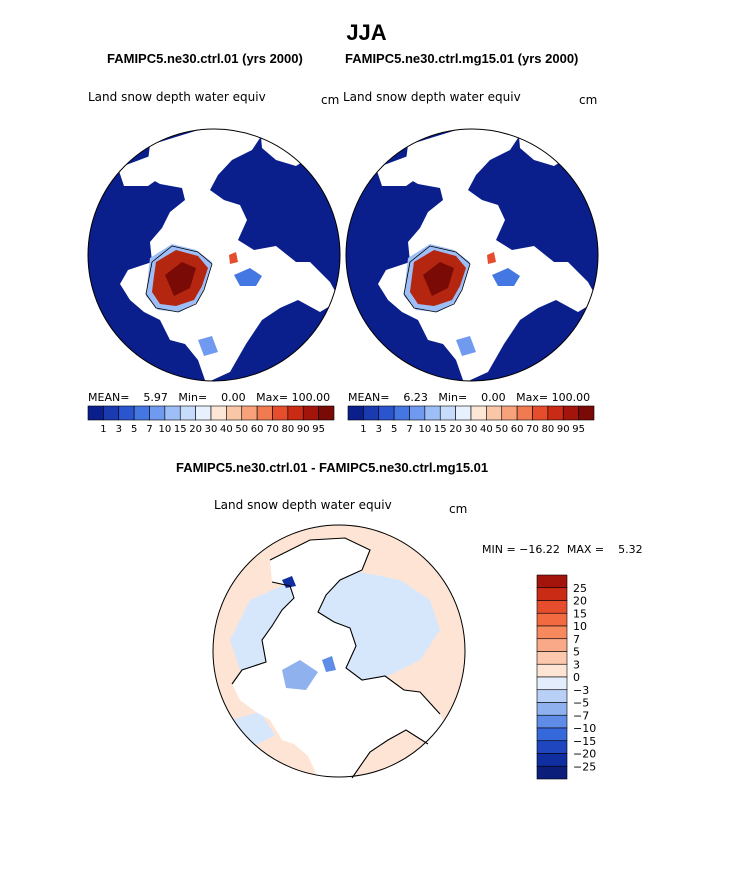 This screenshot has width=733, height=882. What do you see at coordinates (581, 715) in the screenshot?
I see `colorbar-tick-label: −7` at bounding box center [581, 715].